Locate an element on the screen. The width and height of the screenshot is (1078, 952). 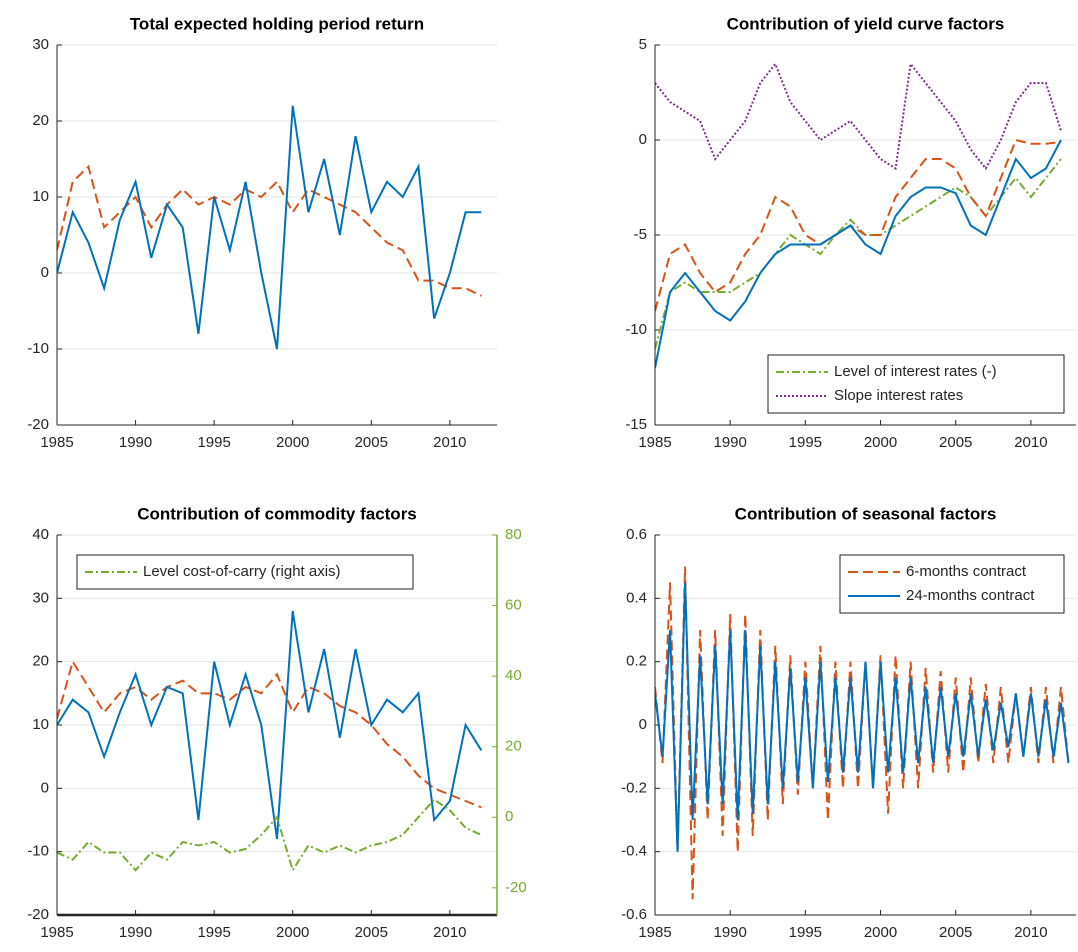
y2-tick-label: 60 is located at coordinates (513, 605).